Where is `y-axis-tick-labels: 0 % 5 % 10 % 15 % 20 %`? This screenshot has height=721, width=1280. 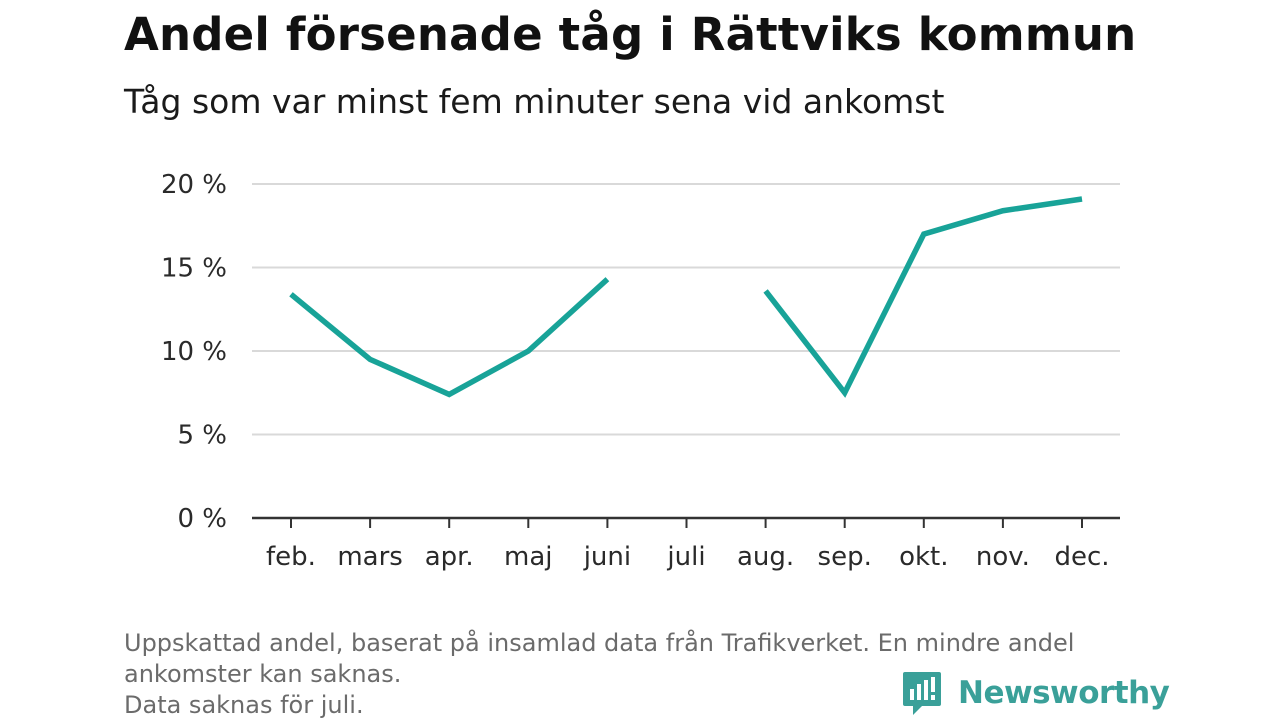 y-axis-tick-labels: 0 % 5 % 10 % 15 % 20 % is located at coordinates (194, 352).